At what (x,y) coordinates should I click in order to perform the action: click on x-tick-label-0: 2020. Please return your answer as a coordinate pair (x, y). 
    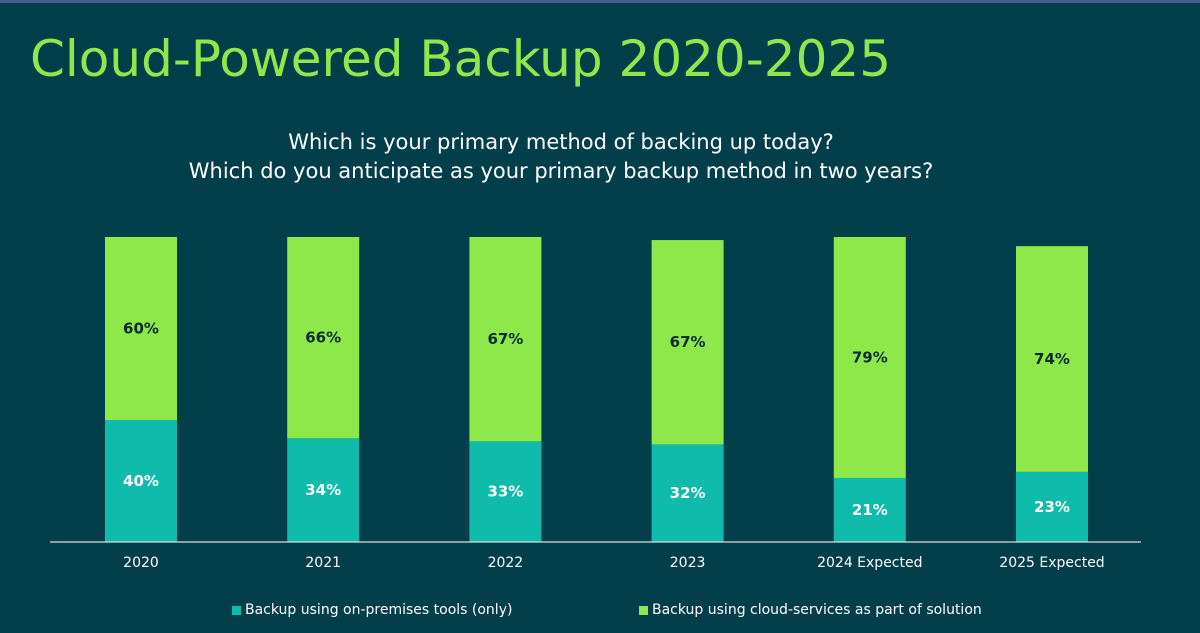
    Looking at the image, I should click on (141, 563).